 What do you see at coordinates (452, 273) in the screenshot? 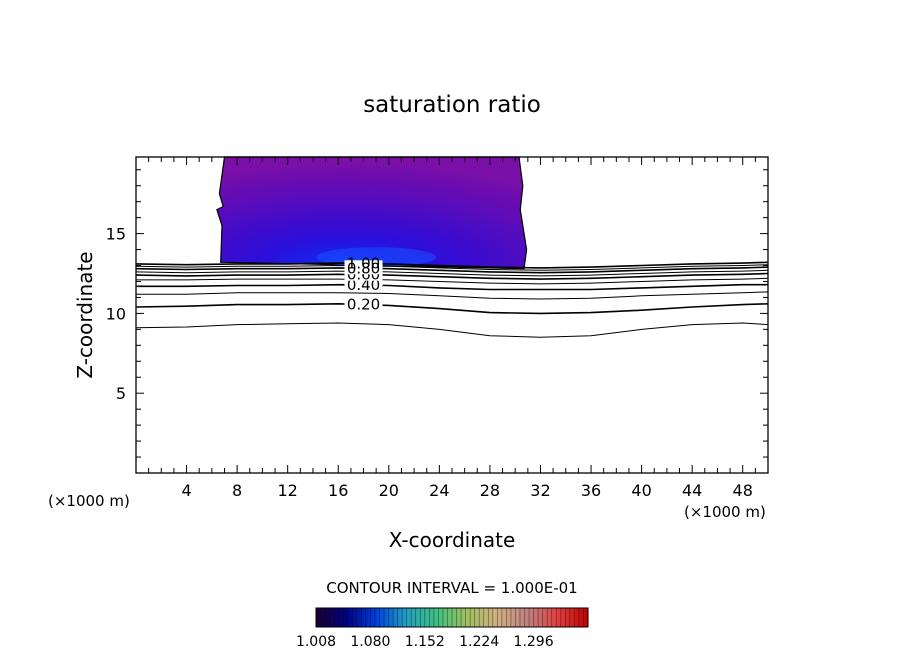
I see `contour-line-0.7` at bounding box center [452, 273].